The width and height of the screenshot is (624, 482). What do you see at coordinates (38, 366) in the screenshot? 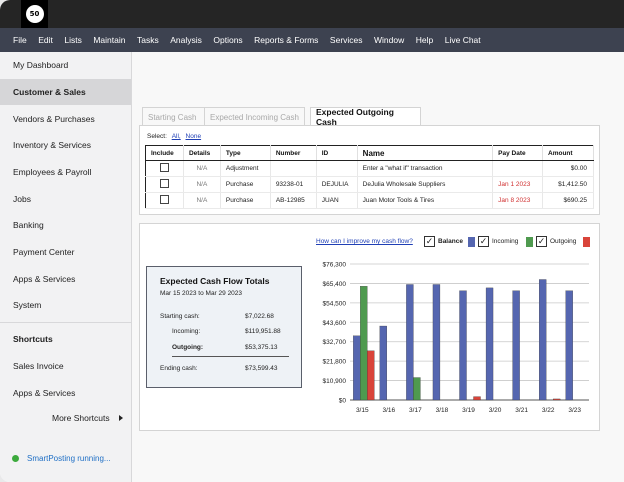
I see `shortcut-sales-invoice: Sales Invoice` at bounding box center [38, 366].